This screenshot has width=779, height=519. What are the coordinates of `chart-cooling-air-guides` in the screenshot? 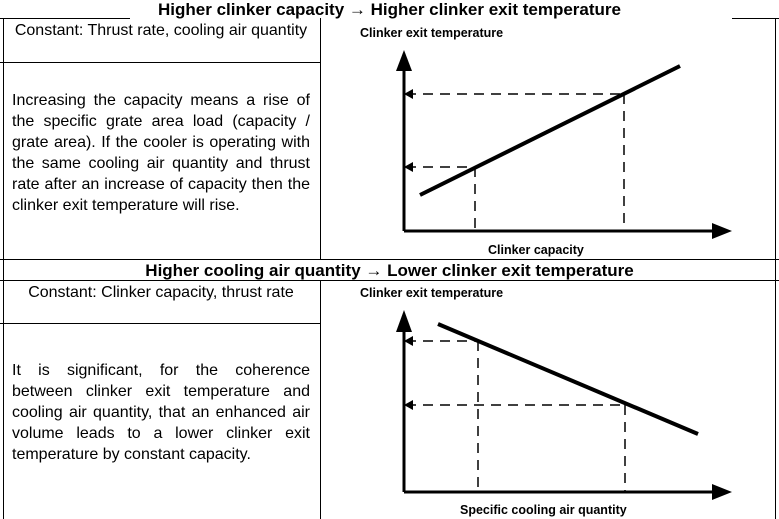 It's located at (516, 416).